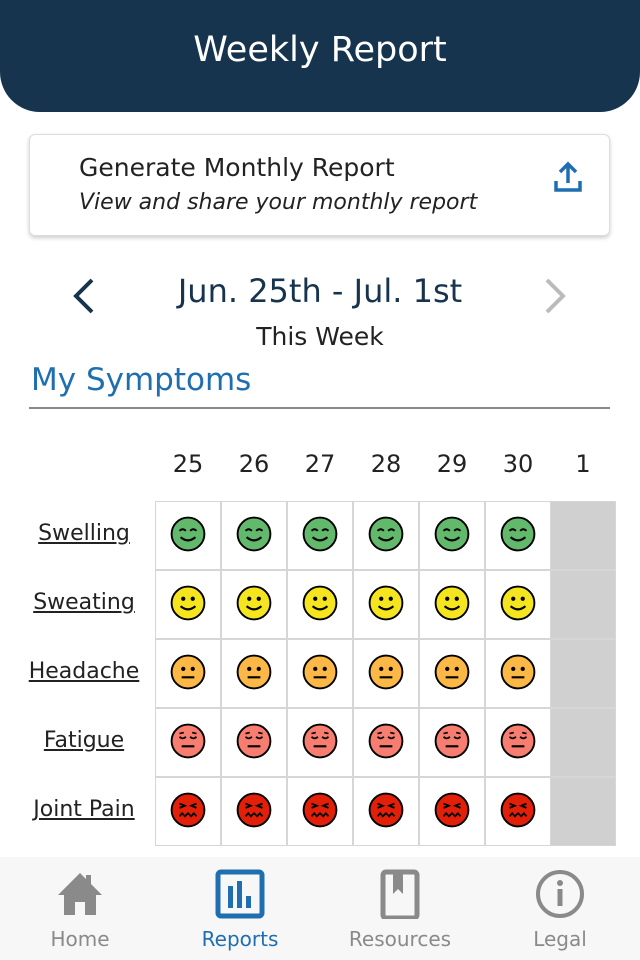 This screenshot has width=640, height=960. I want to click on symptom-row: Sweating, so click(320, 604).